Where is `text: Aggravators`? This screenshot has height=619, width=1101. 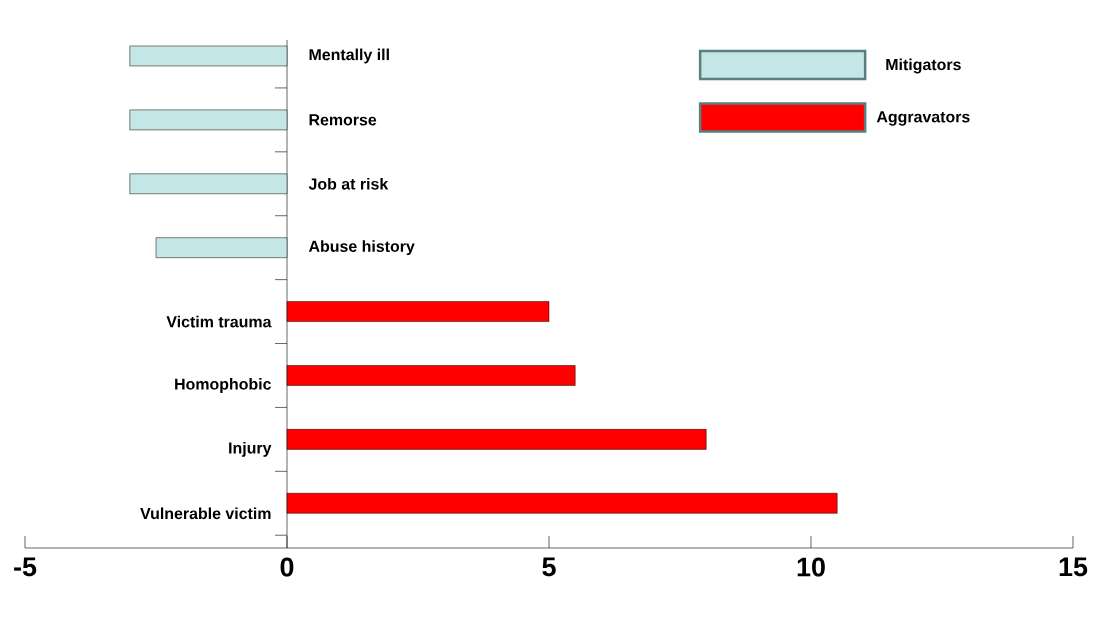 text: Aggravators is located at coordinates (923, 118).